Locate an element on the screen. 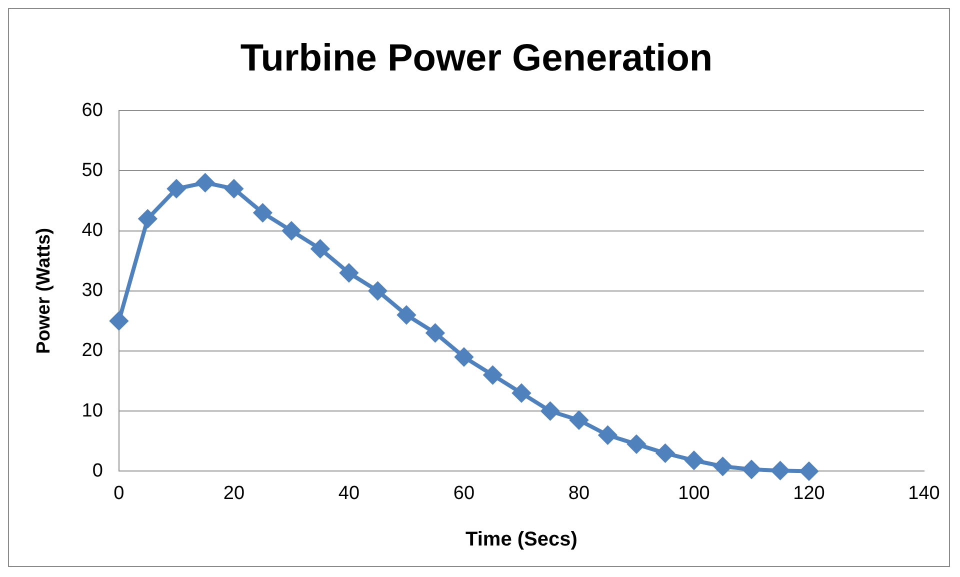  y-tick-label: 30 is located at coordinates (92, 291).